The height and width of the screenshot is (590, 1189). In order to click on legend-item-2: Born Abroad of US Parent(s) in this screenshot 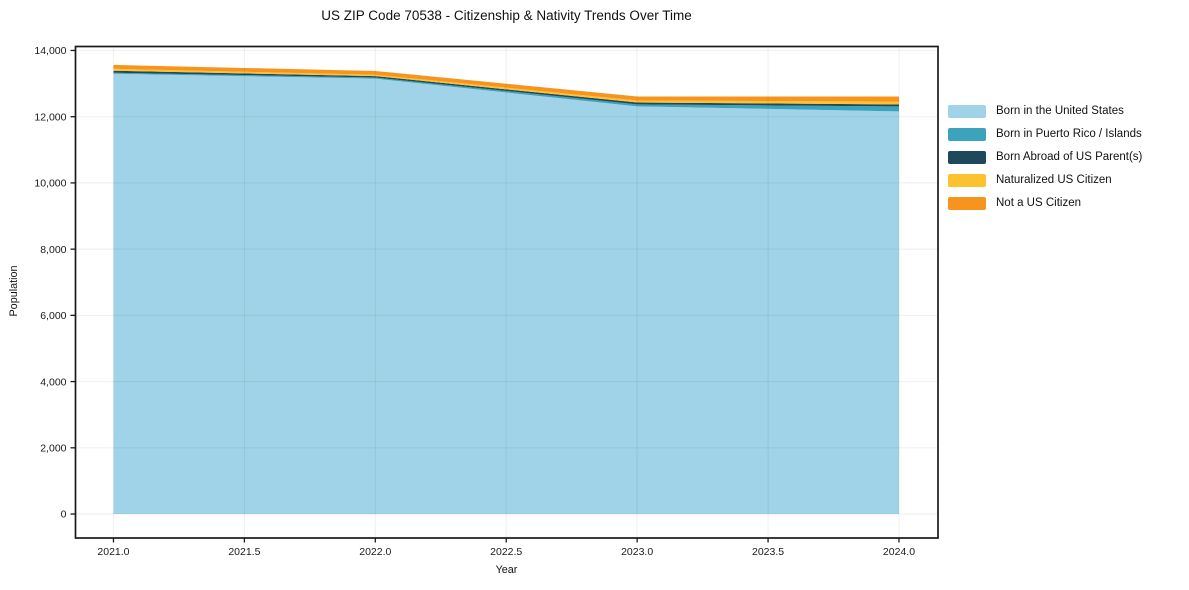, I will do `click(1045, 157)`.